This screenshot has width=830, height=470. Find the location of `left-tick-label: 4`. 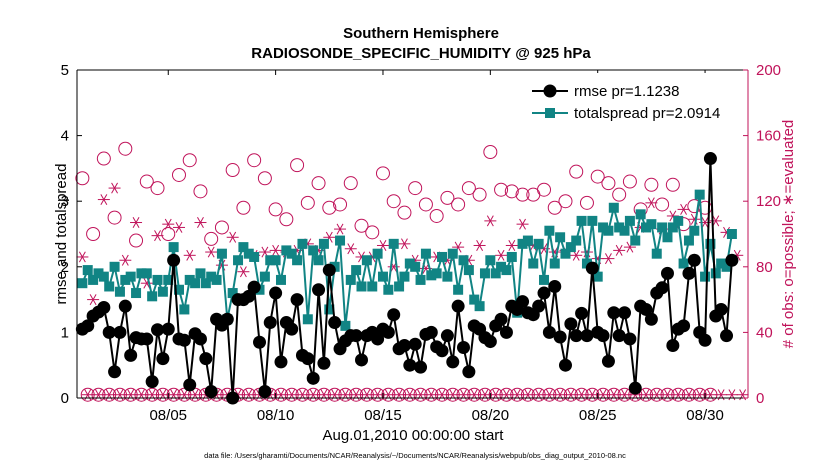

left-tick-label: 4 is located at coordinates (65, 136).